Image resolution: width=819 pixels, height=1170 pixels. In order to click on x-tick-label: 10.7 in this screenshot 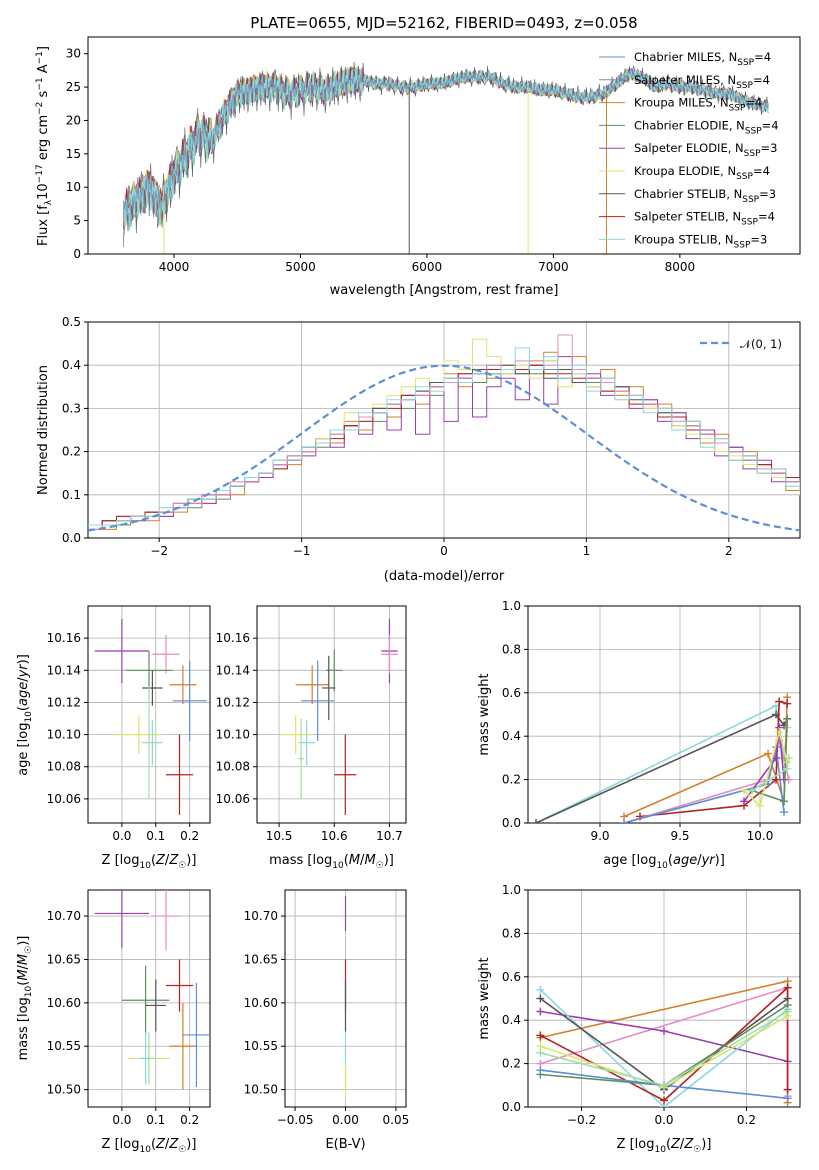, I will do `click(389, 836)`.